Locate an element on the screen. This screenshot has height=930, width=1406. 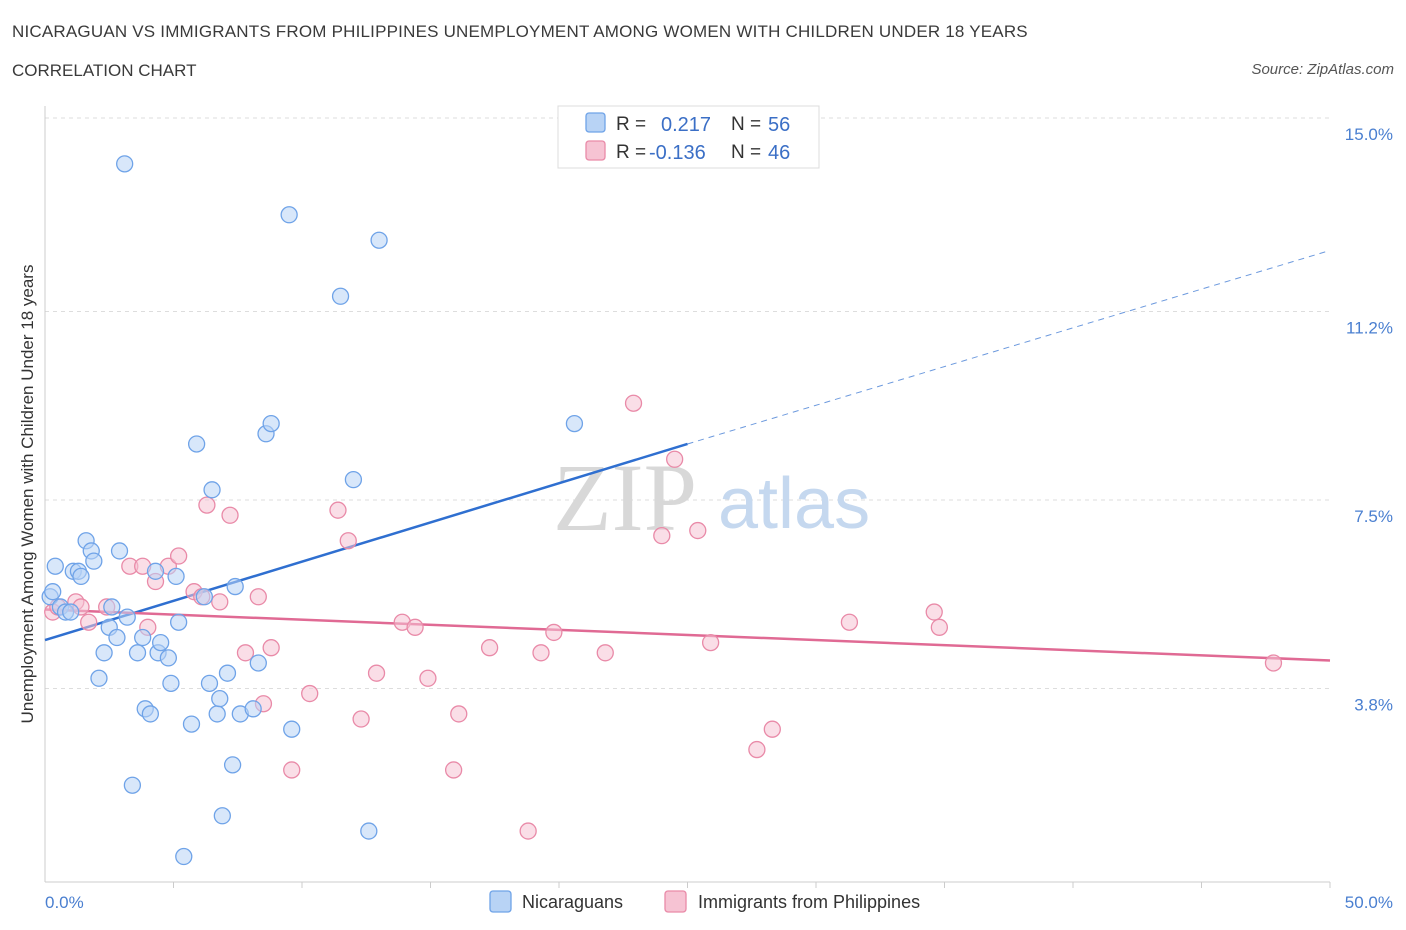
legend-label-nicaraguans: Nicaraguans is located at coordinates (572, 902).